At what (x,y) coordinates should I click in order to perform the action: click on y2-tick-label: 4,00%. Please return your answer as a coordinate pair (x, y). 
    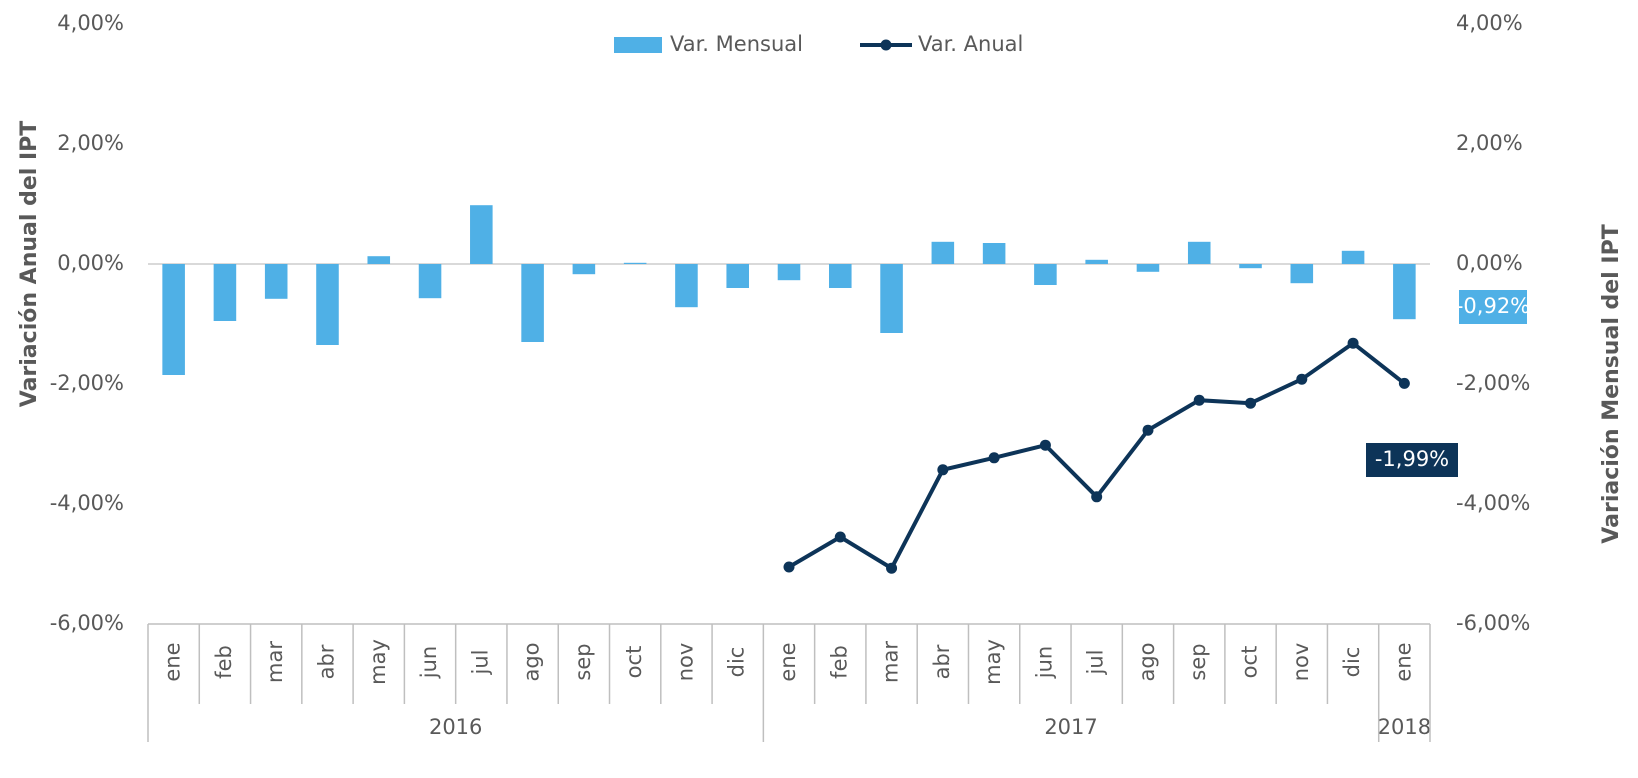
    Looking at the image, I should click on (1489, 23).